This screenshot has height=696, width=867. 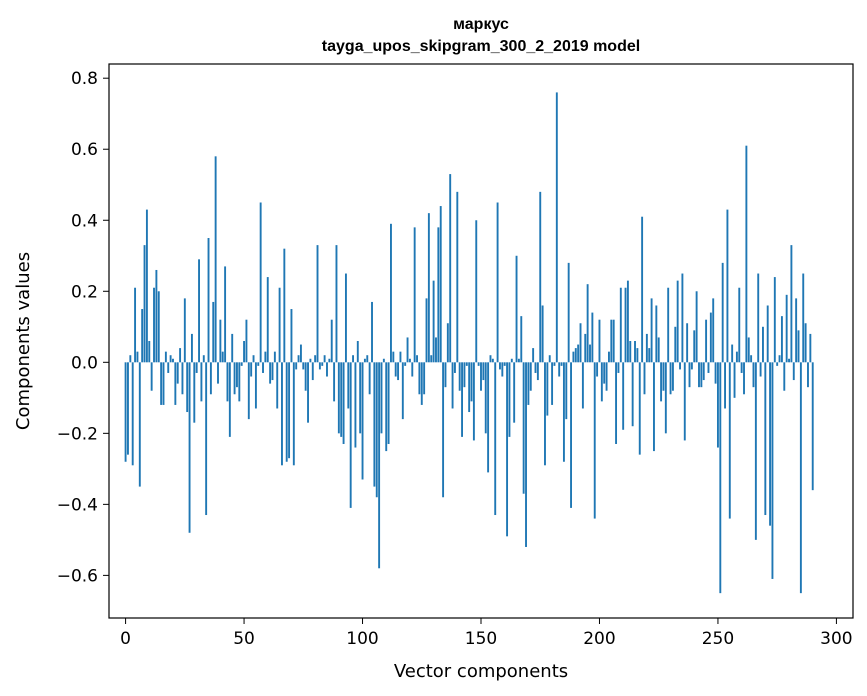 I want to click on y-axis-label: Components values, so click(x=23, y=341).